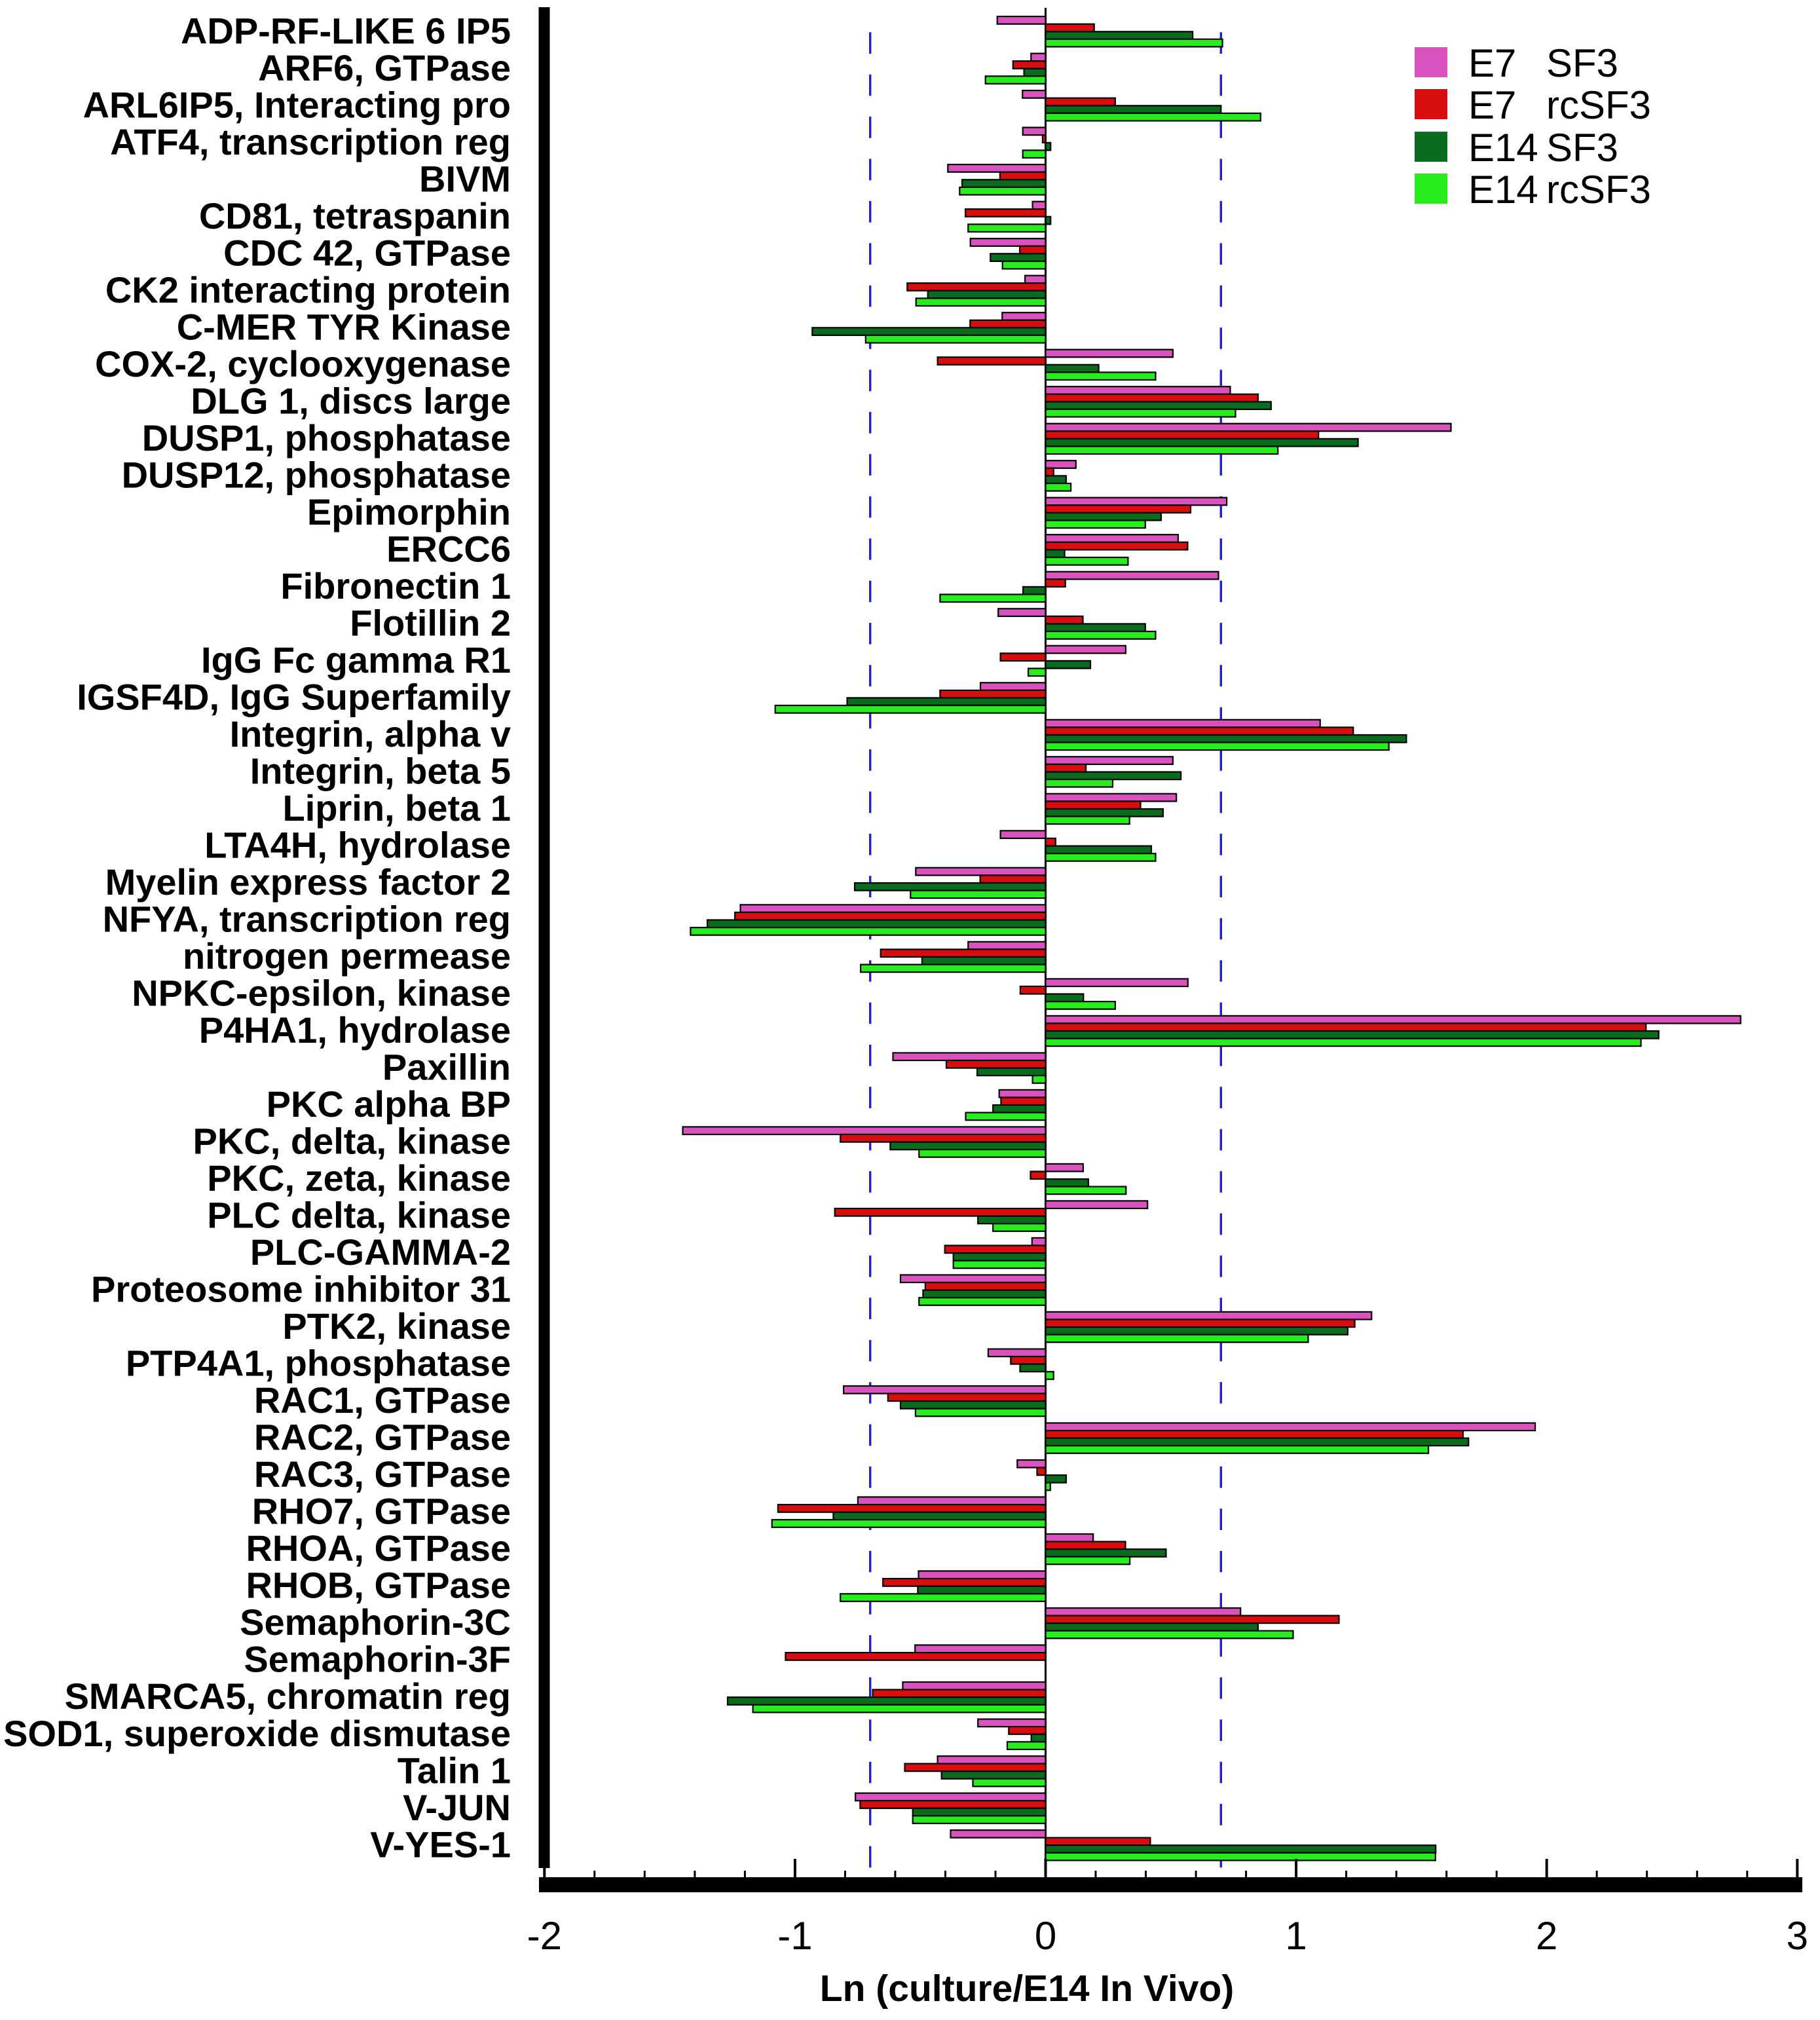 The width and height of the screenshot is (1820, 2020). I want to click on svg-text: PLC delta, kinase, so click(359, 1215).